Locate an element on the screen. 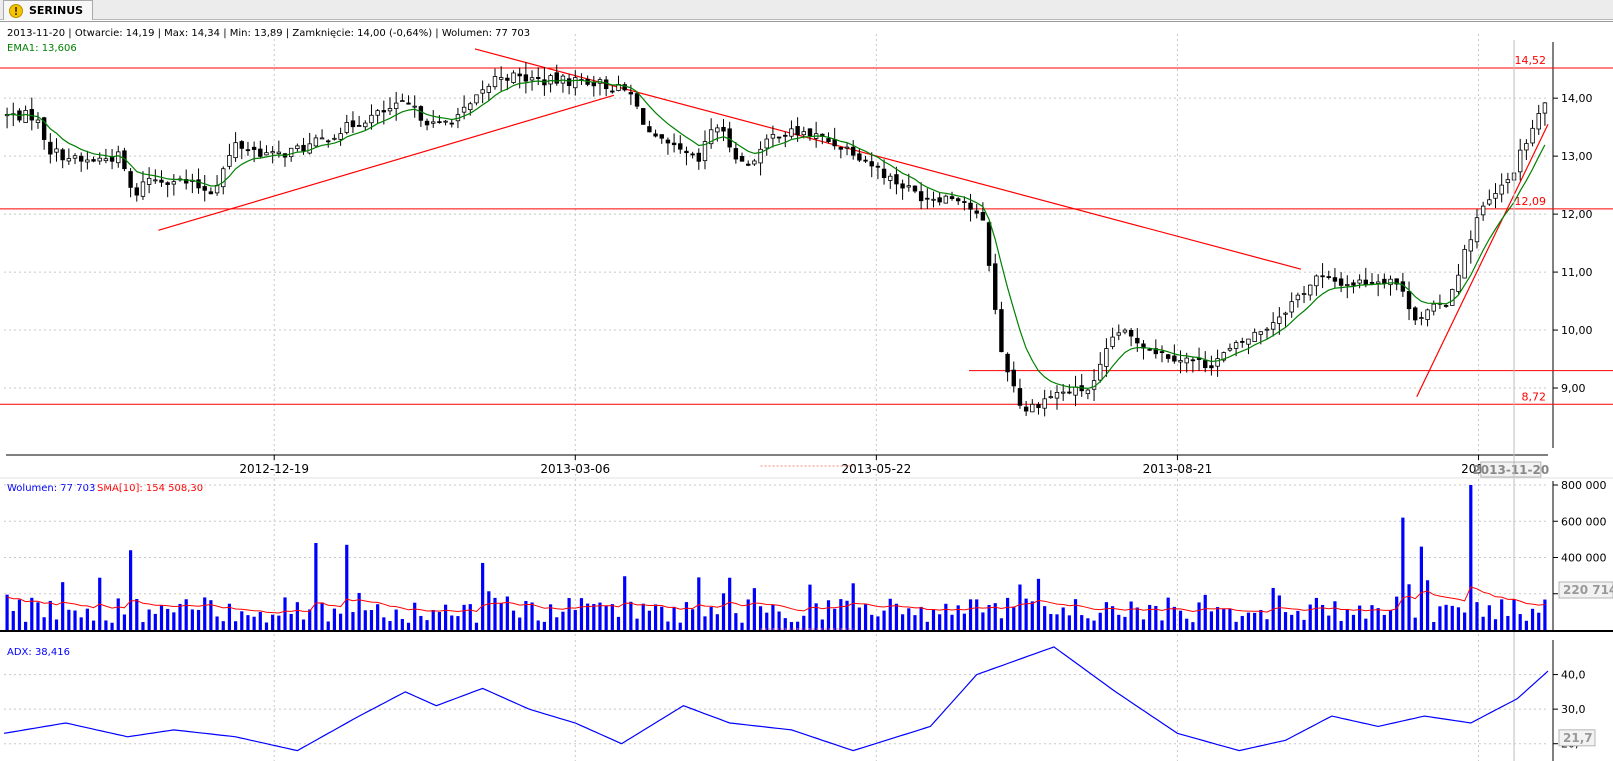  y-tick-label: 9,00 is located at coordinates (1573, 388).